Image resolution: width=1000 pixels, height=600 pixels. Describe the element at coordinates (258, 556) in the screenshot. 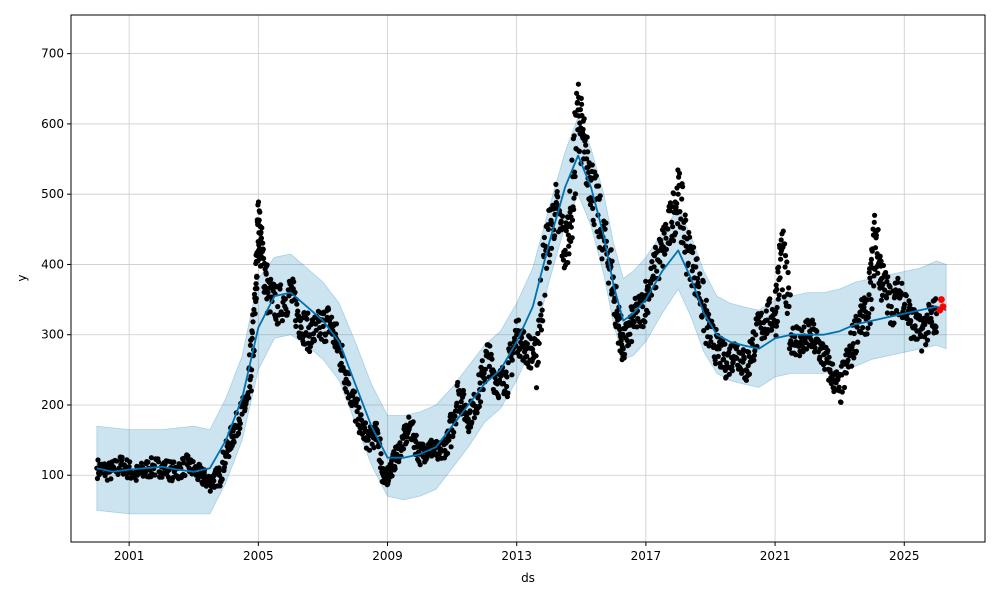

I see `x-tick-label: 2005` at that location.